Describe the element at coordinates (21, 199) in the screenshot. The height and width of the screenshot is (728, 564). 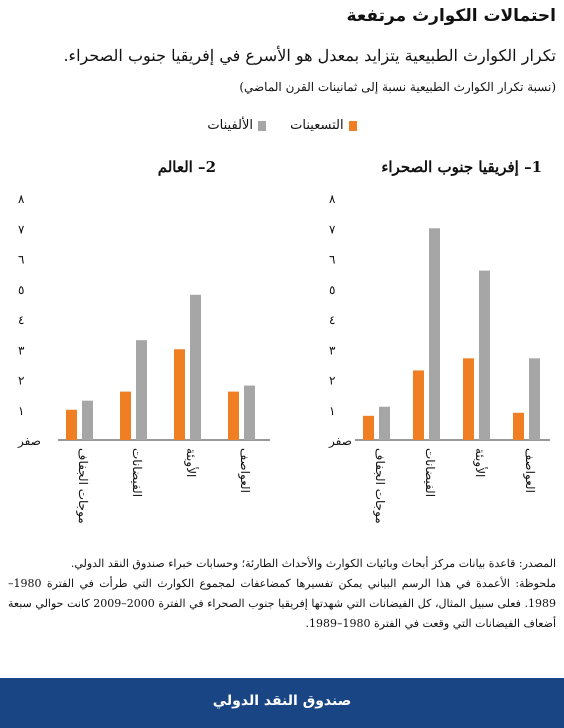
I see `y-tick-label-world: ٨` at that location.